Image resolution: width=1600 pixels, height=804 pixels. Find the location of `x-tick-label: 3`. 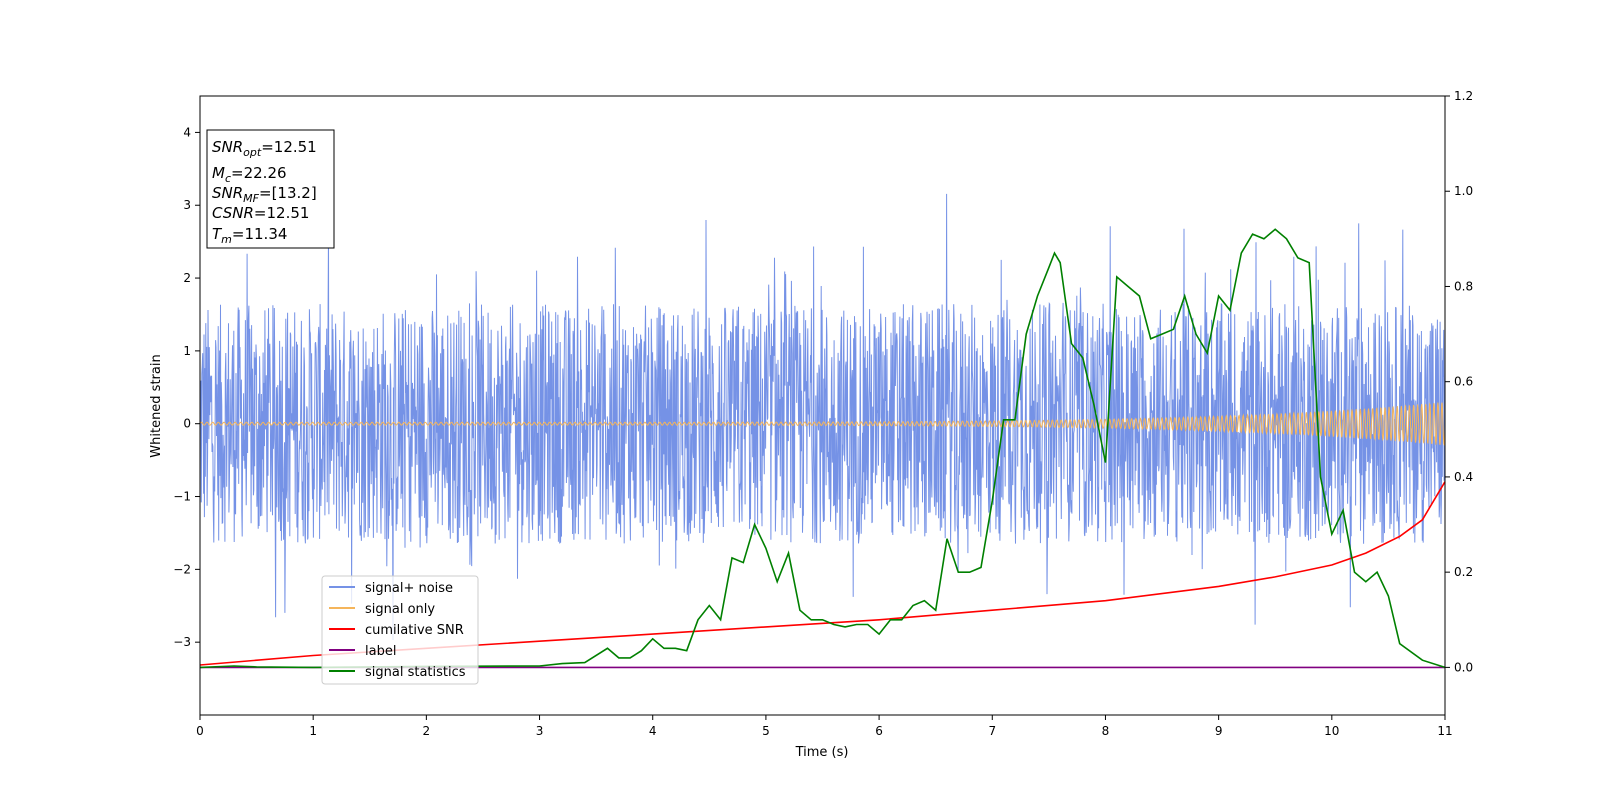

x-tick-label: 3 is located at coordinates (540, 731).